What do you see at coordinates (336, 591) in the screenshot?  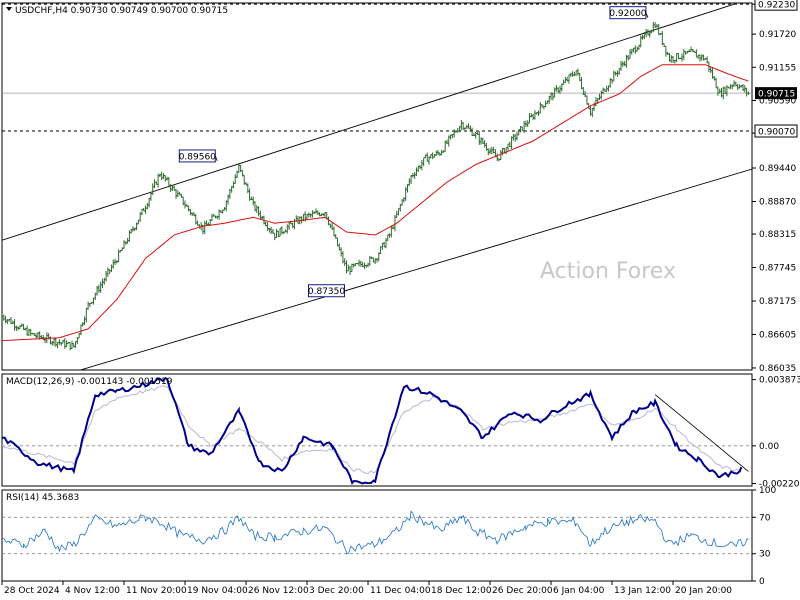 I see `x-tick-label: 3 Dec 20:00` at bounding box center [336, 591].